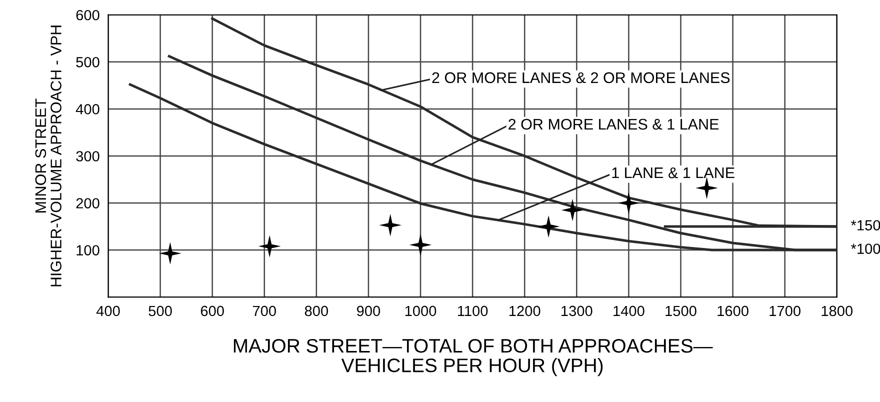  Describe the element at coordinates (420, 311) in the screenshot. I see `x-tick-label: 1000` at that location.